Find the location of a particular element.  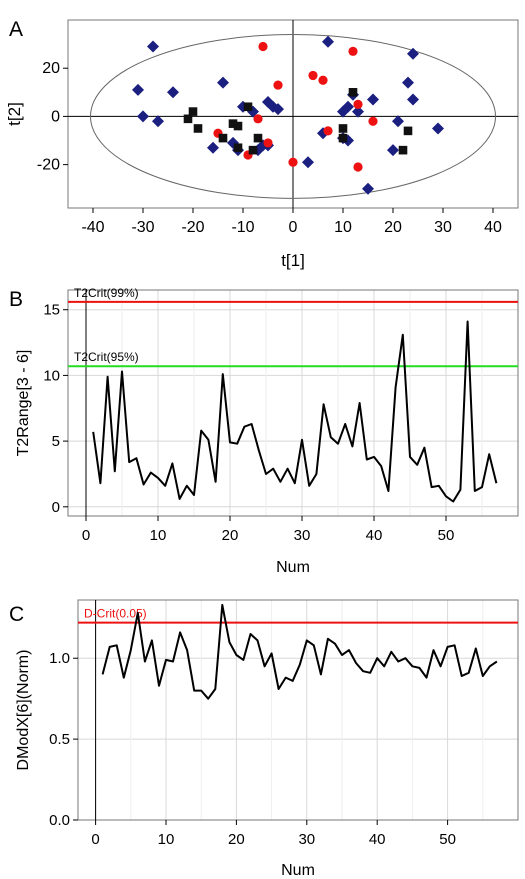

threshold-label: D-Crit(0.05) is located at coordinates (115, 614).